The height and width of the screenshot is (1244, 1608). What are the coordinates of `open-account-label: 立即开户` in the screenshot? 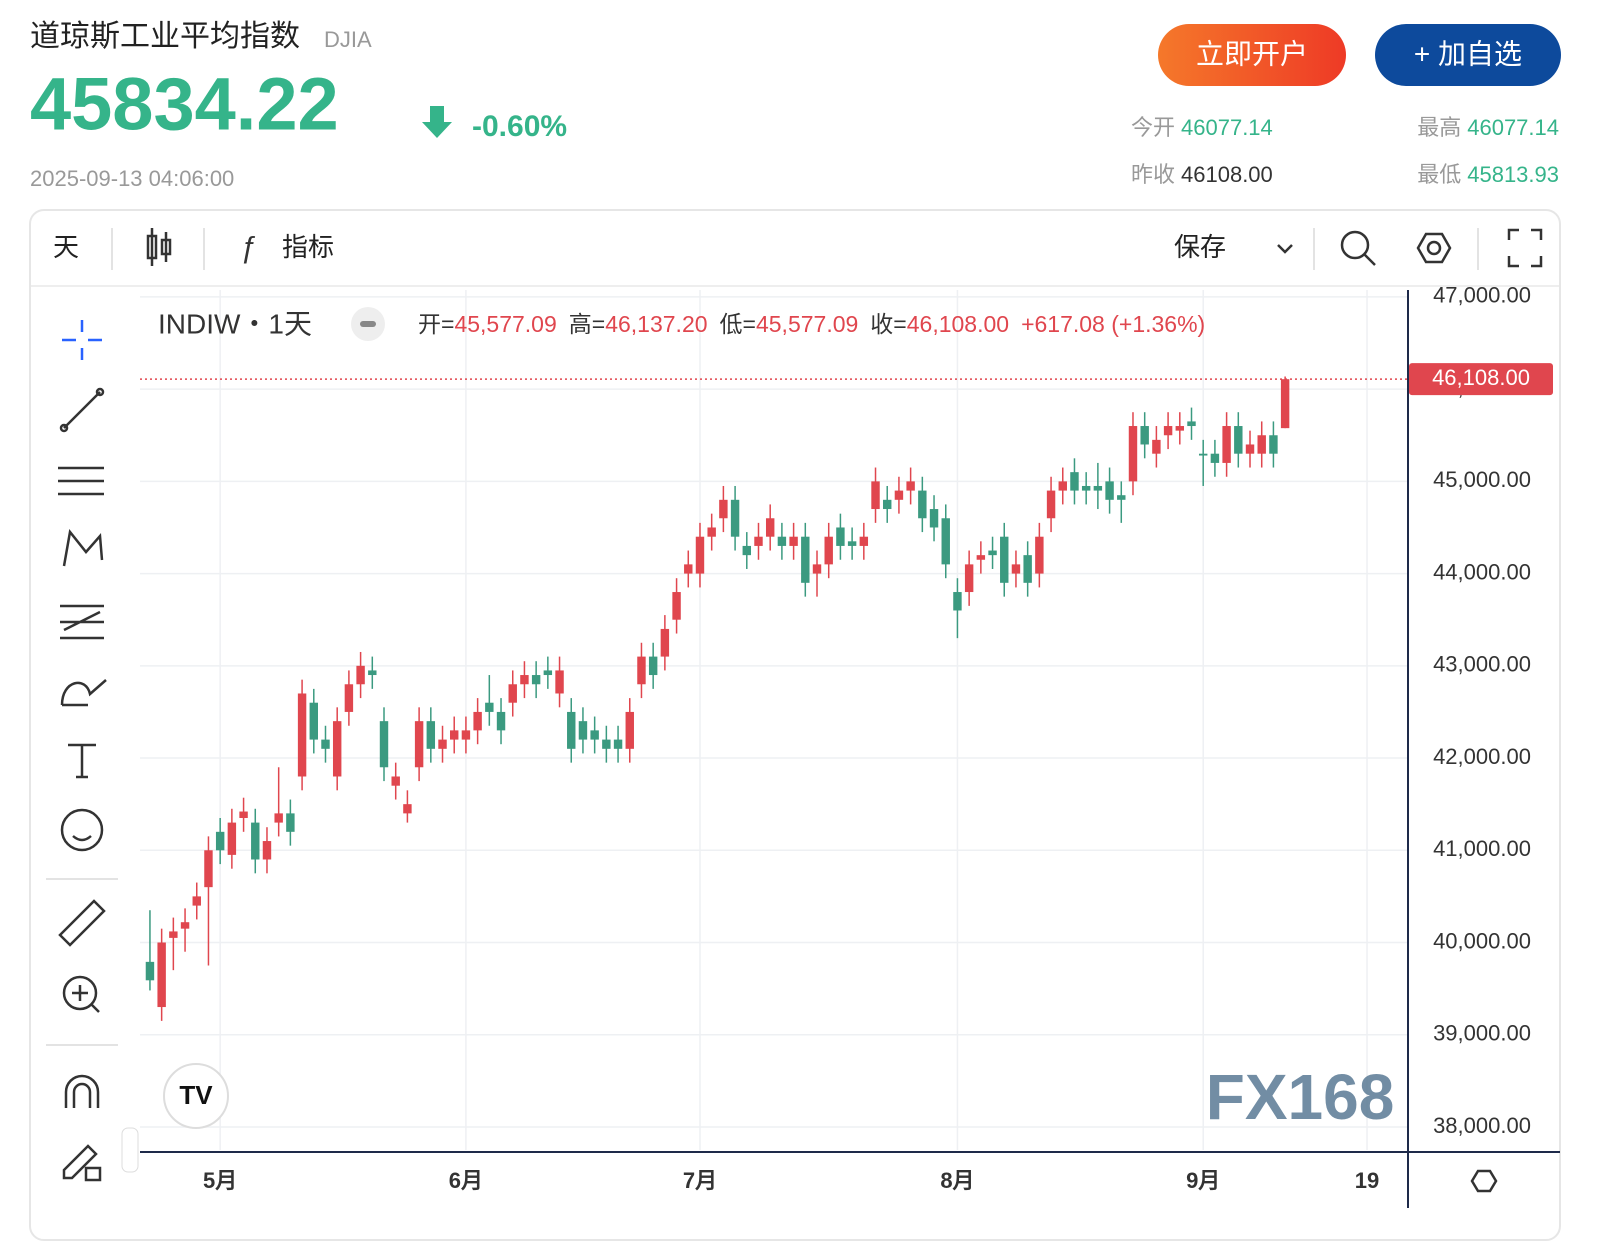 It's located at (1252, 53).